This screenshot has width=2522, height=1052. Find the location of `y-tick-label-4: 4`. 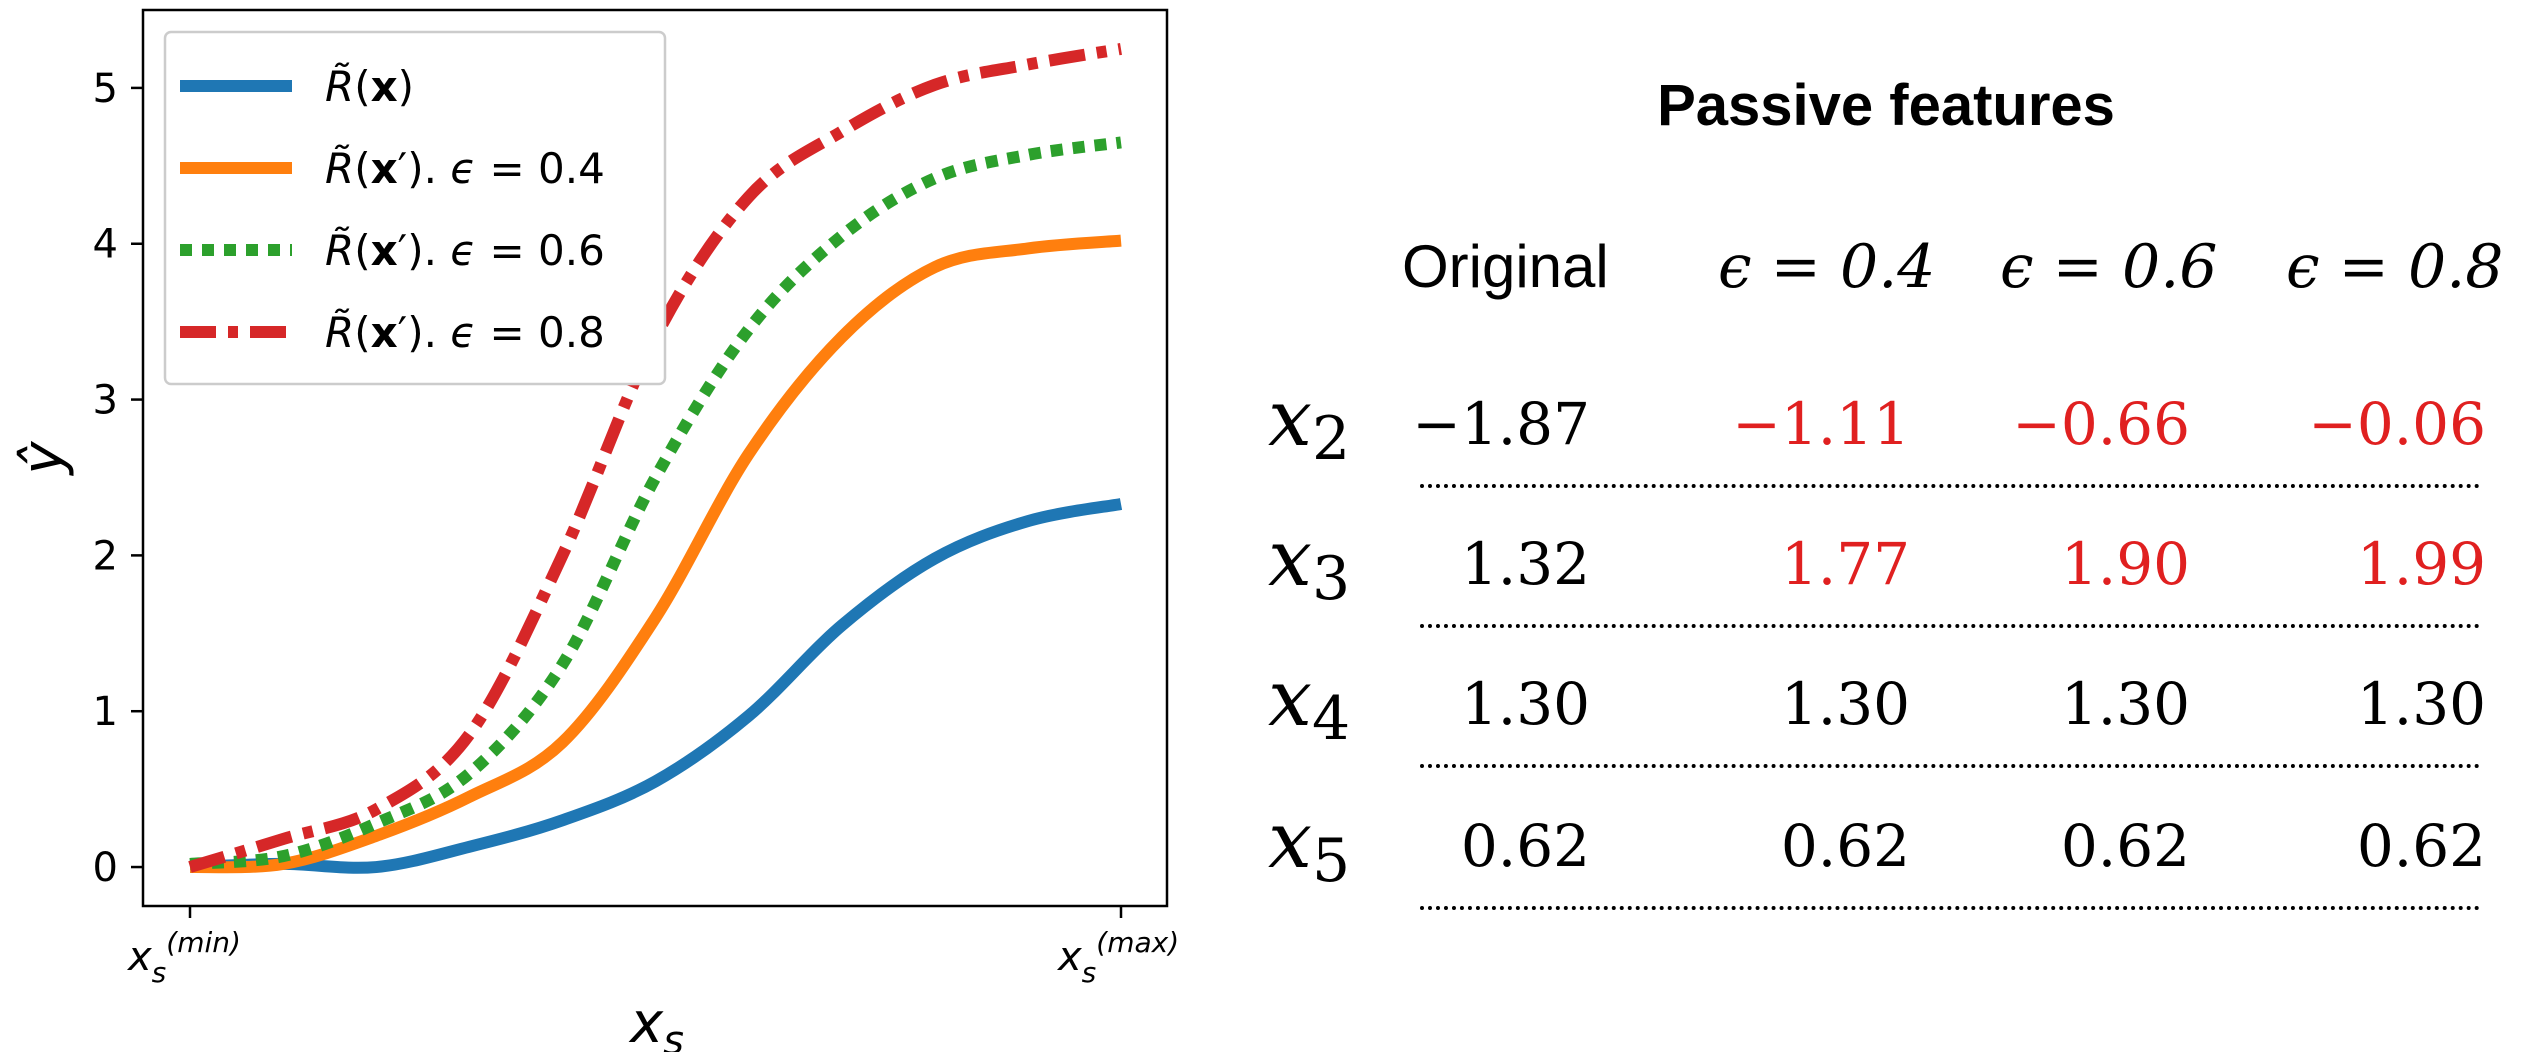

y-tick-label-4: 4 is located at coordinates (105, 245).